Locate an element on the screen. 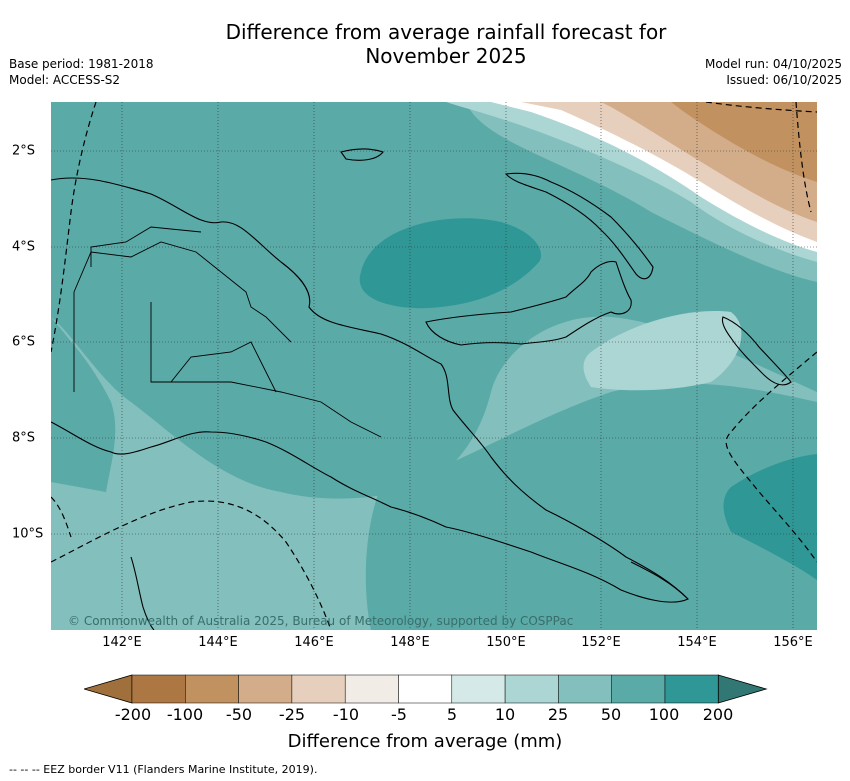 Image resolution: width=850 pixels, height=781 pixels. y-tick-label: 2°S is located at coordinates (24, 151).